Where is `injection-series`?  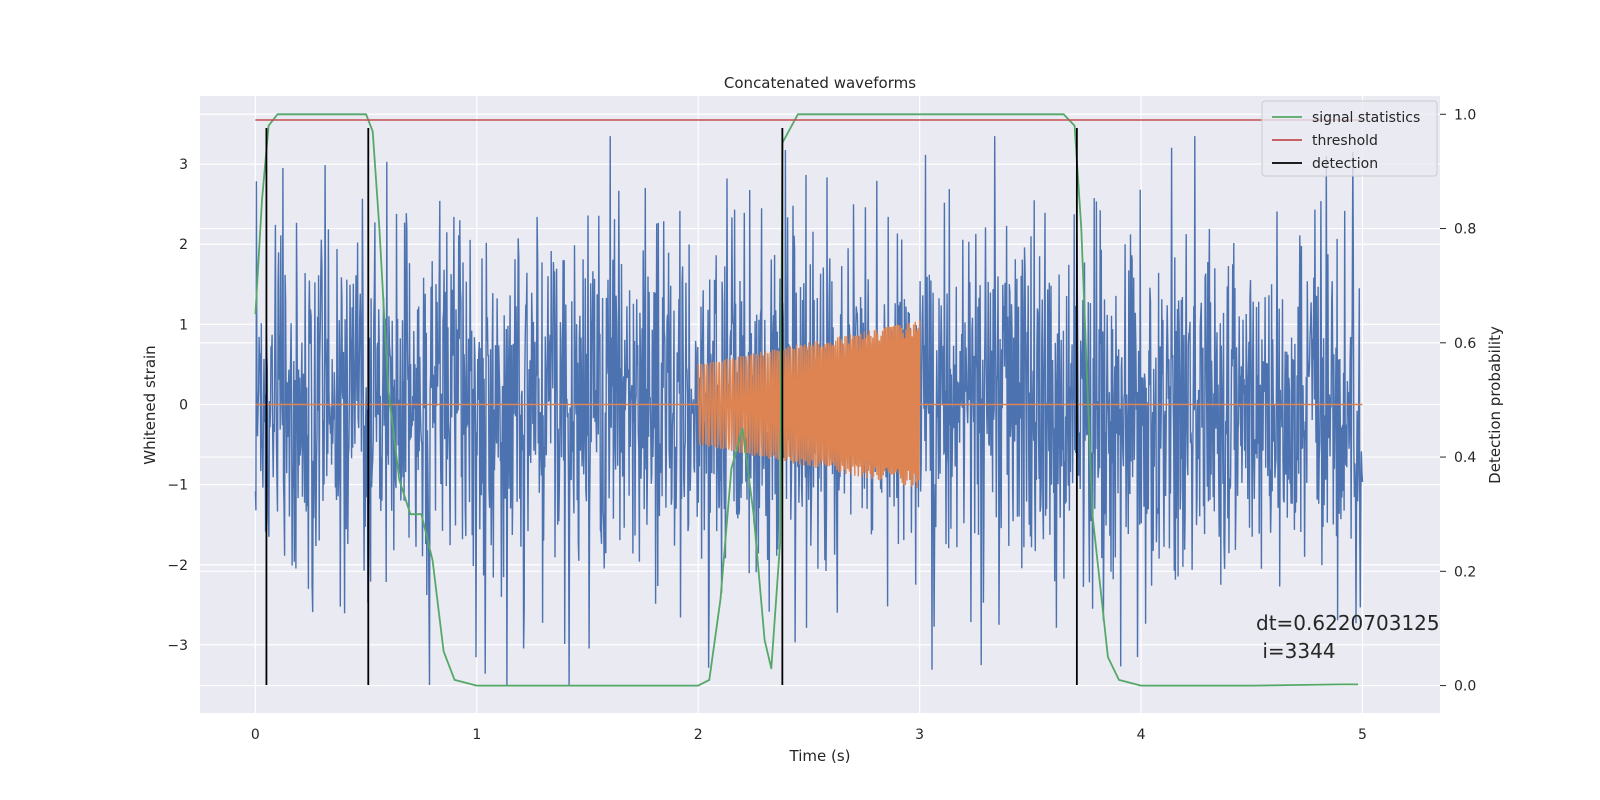 injection-series is located at coordinates (809, 404).